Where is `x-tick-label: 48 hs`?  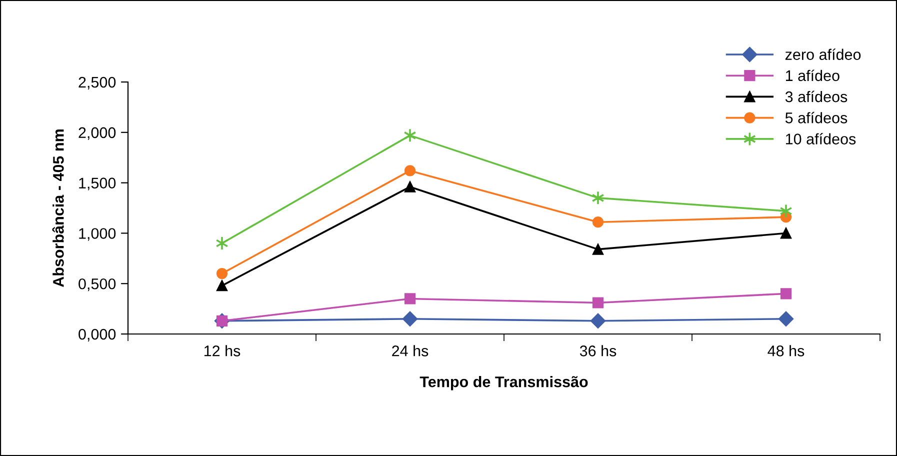 x-tick-label: 48 hs is located at coordinates (786, 350).